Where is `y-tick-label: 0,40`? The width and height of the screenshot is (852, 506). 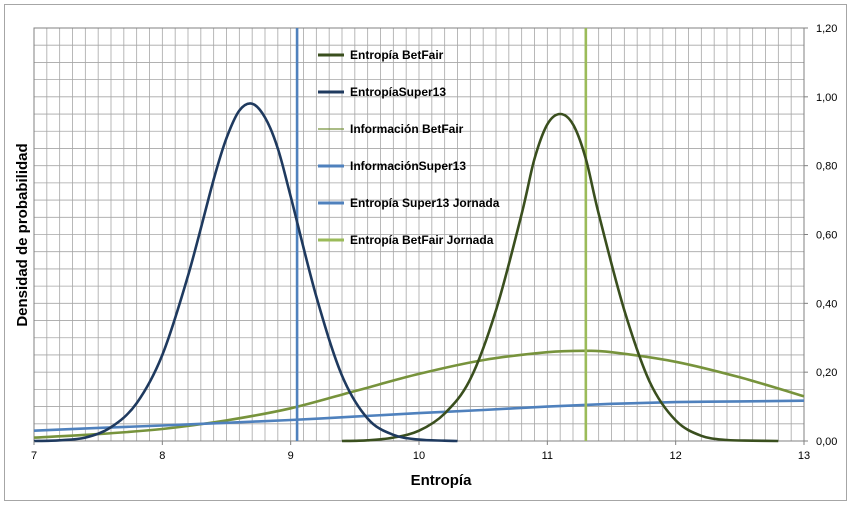 y-tick-label: 0,40 is located at coordinates (826, 304).